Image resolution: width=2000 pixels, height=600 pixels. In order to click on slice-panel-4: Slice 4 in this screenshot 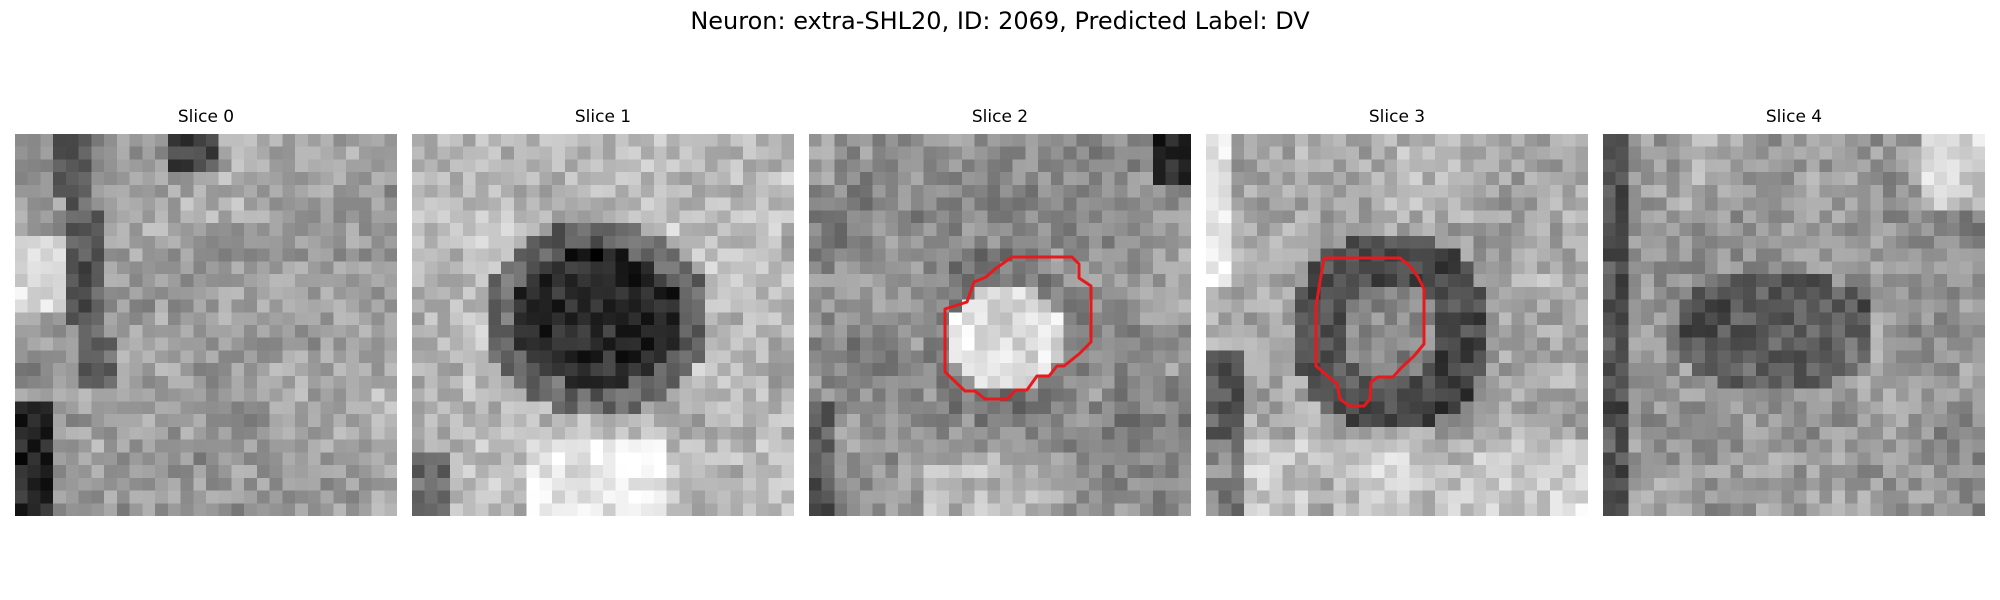, I will do `click(1794, 311)`.